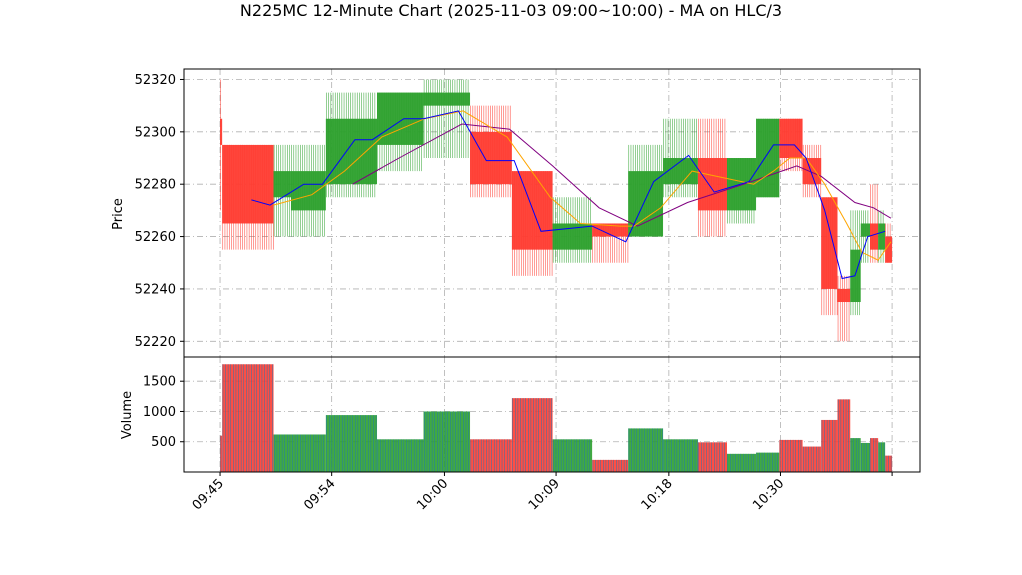 This screenshot has height=575, width=1022. I want to click on x-tick-label: 09:54, so click(319, 494).